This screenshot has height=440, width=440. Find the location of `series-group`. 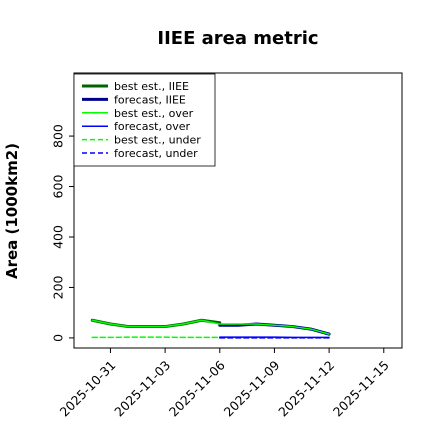

series-group is located at coordinates (210, 328).